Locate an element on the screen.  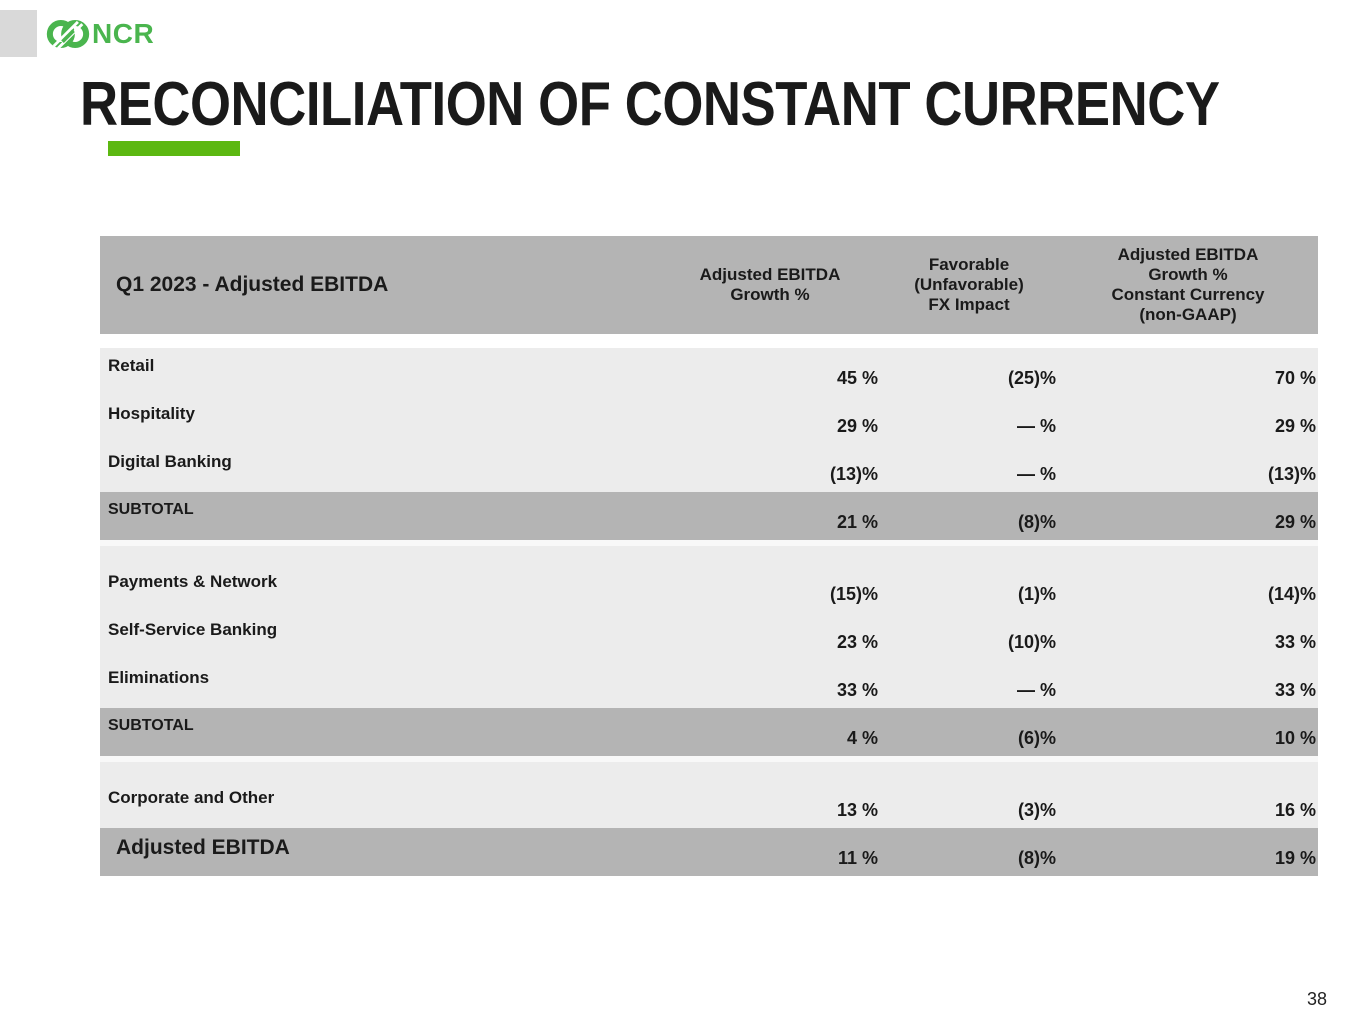
cell-growth: 29 % is located at coordinates (857, 425).